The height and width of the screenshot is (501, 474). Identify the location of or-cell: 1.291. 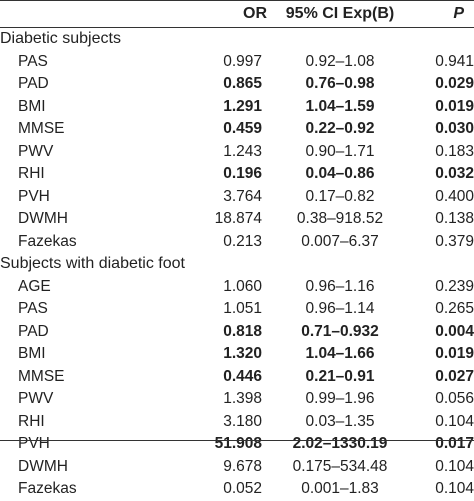
(242, 106).